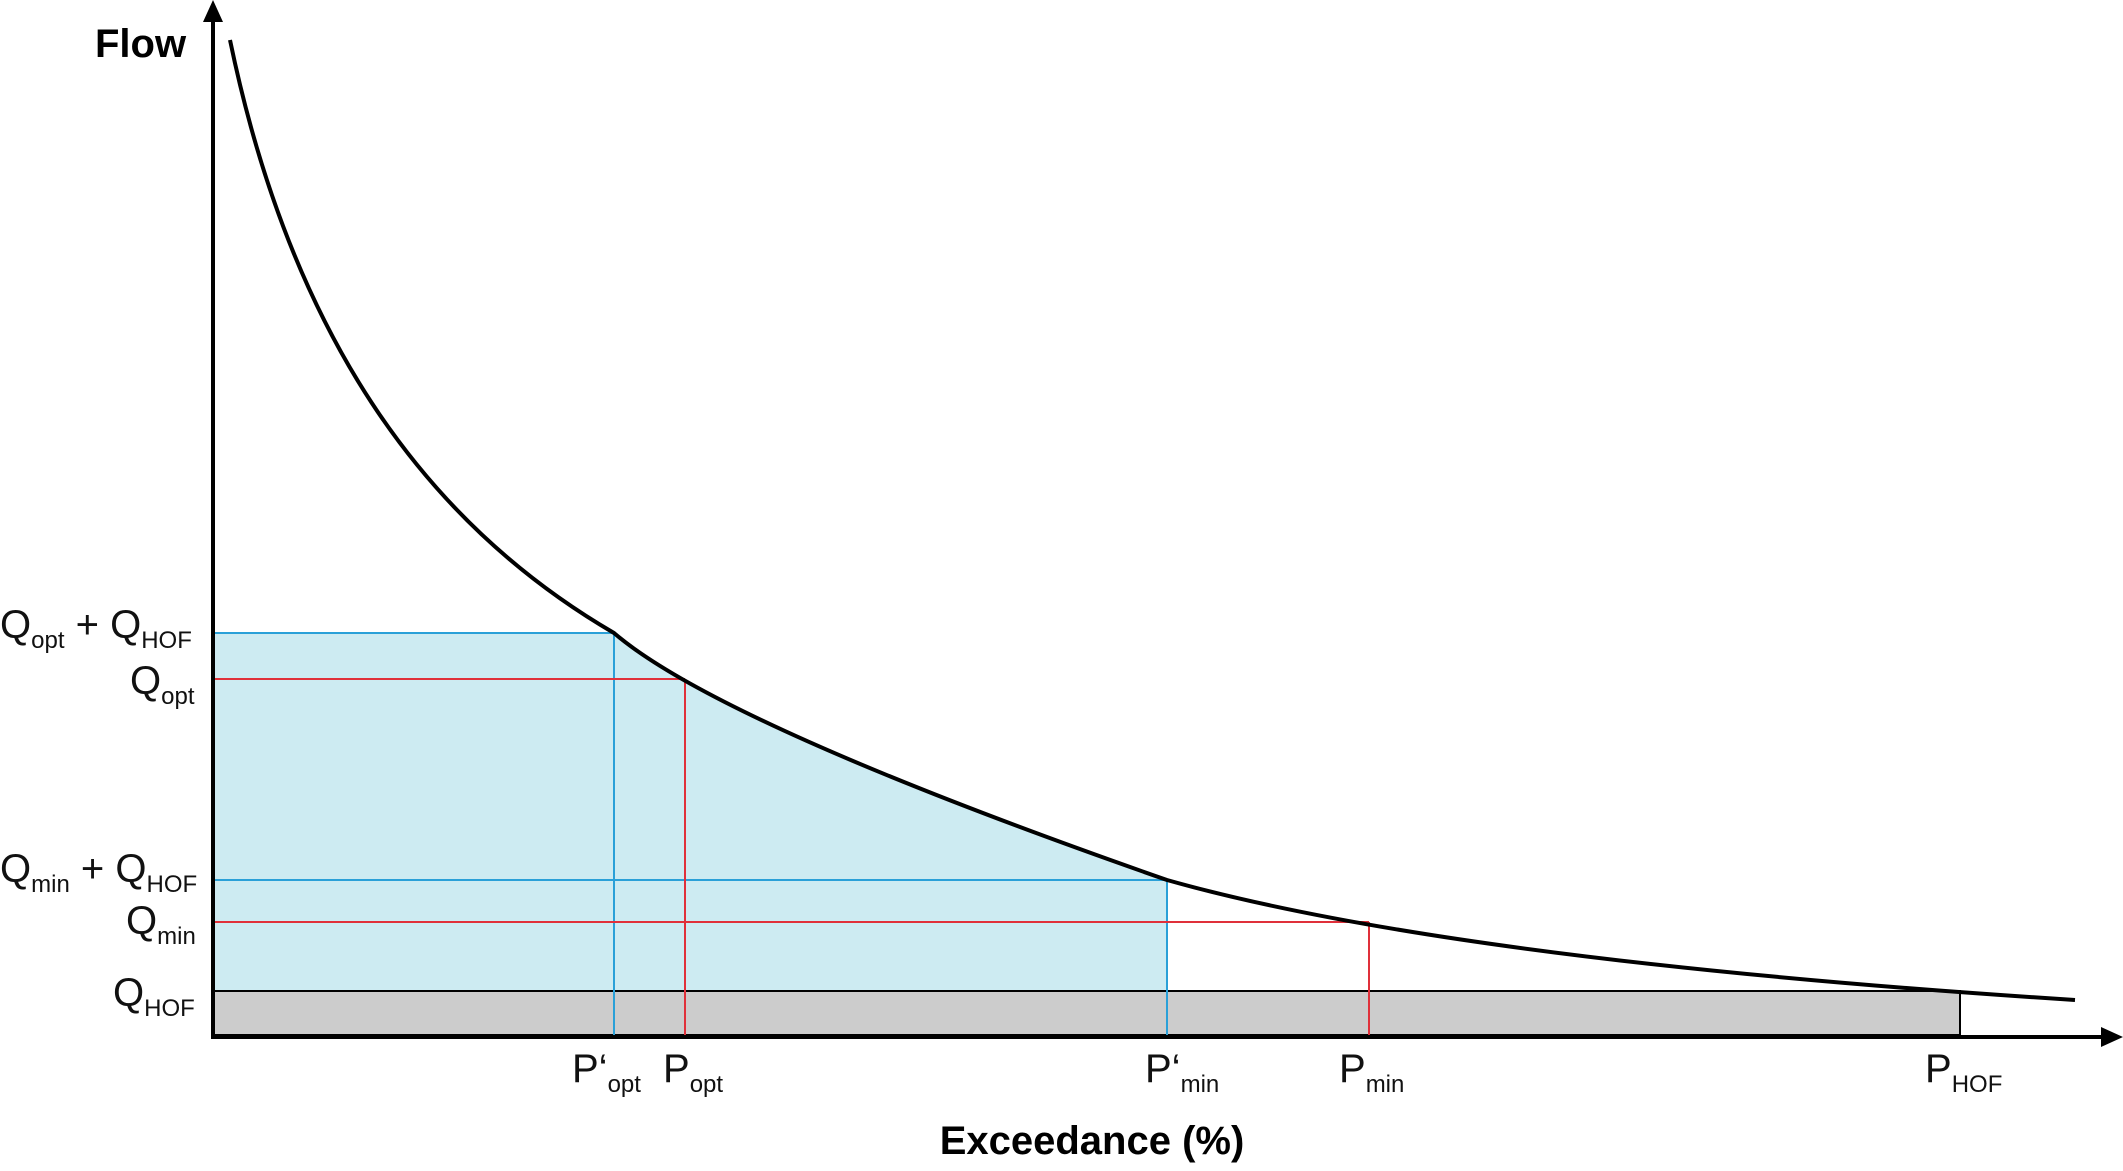 The image size is (2123, 1171). Describe the element at coordinates (161, 924) in the screenshot. I see `y-label-q-min: Qmin` at that location.